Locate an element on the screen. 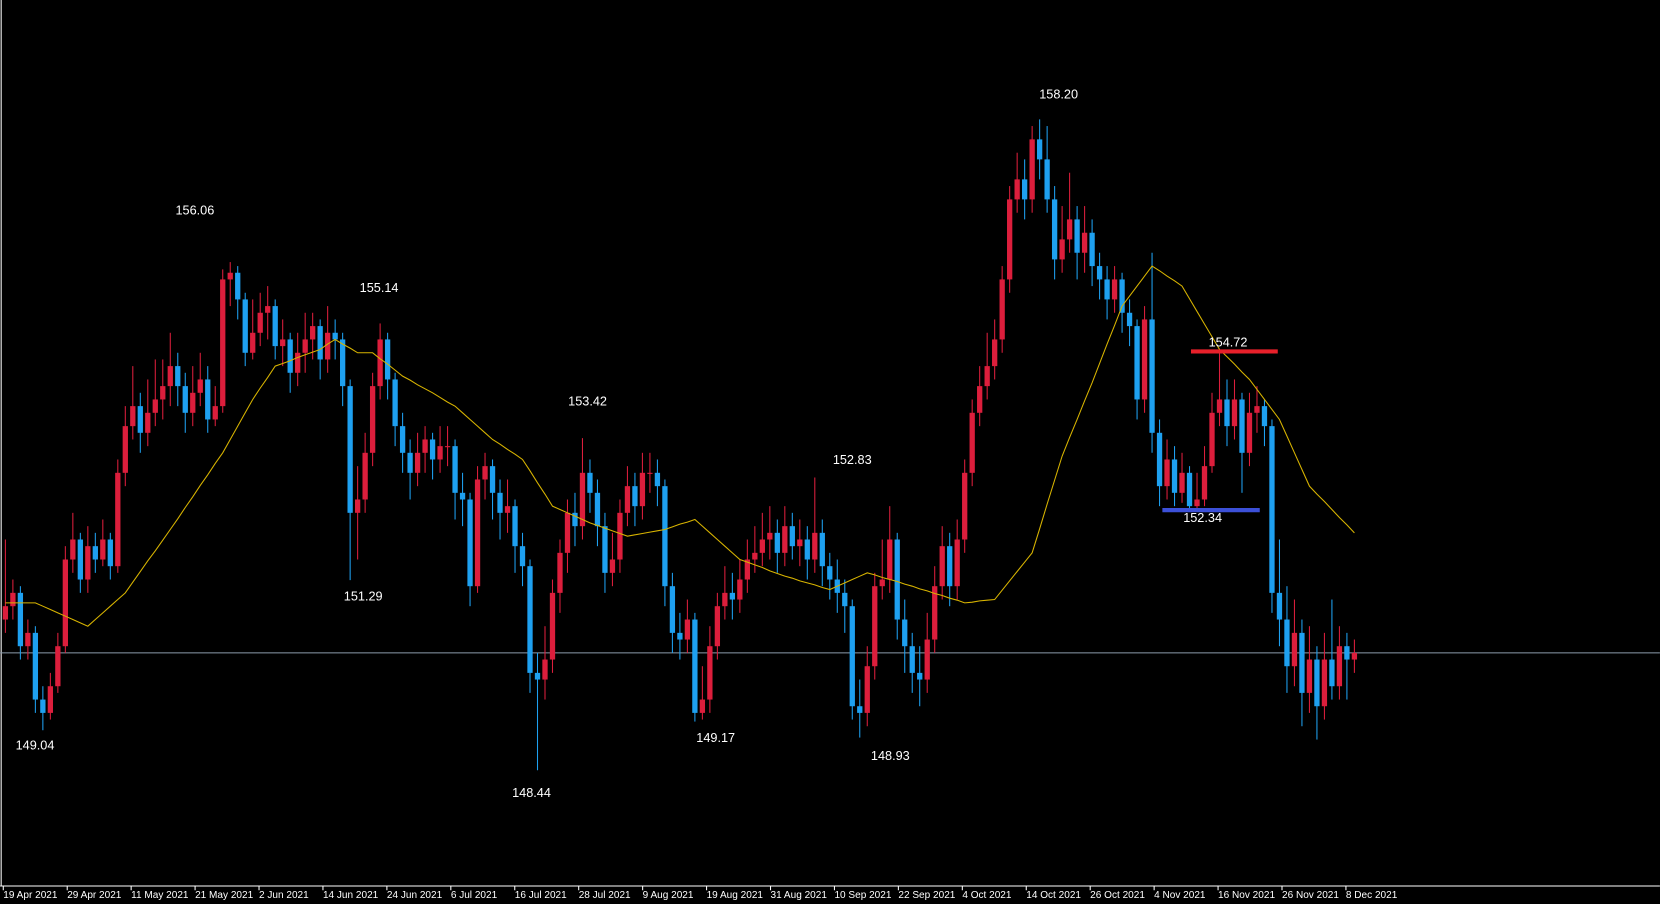  swing-label: 153.42 is located at coordinates (587, 402).